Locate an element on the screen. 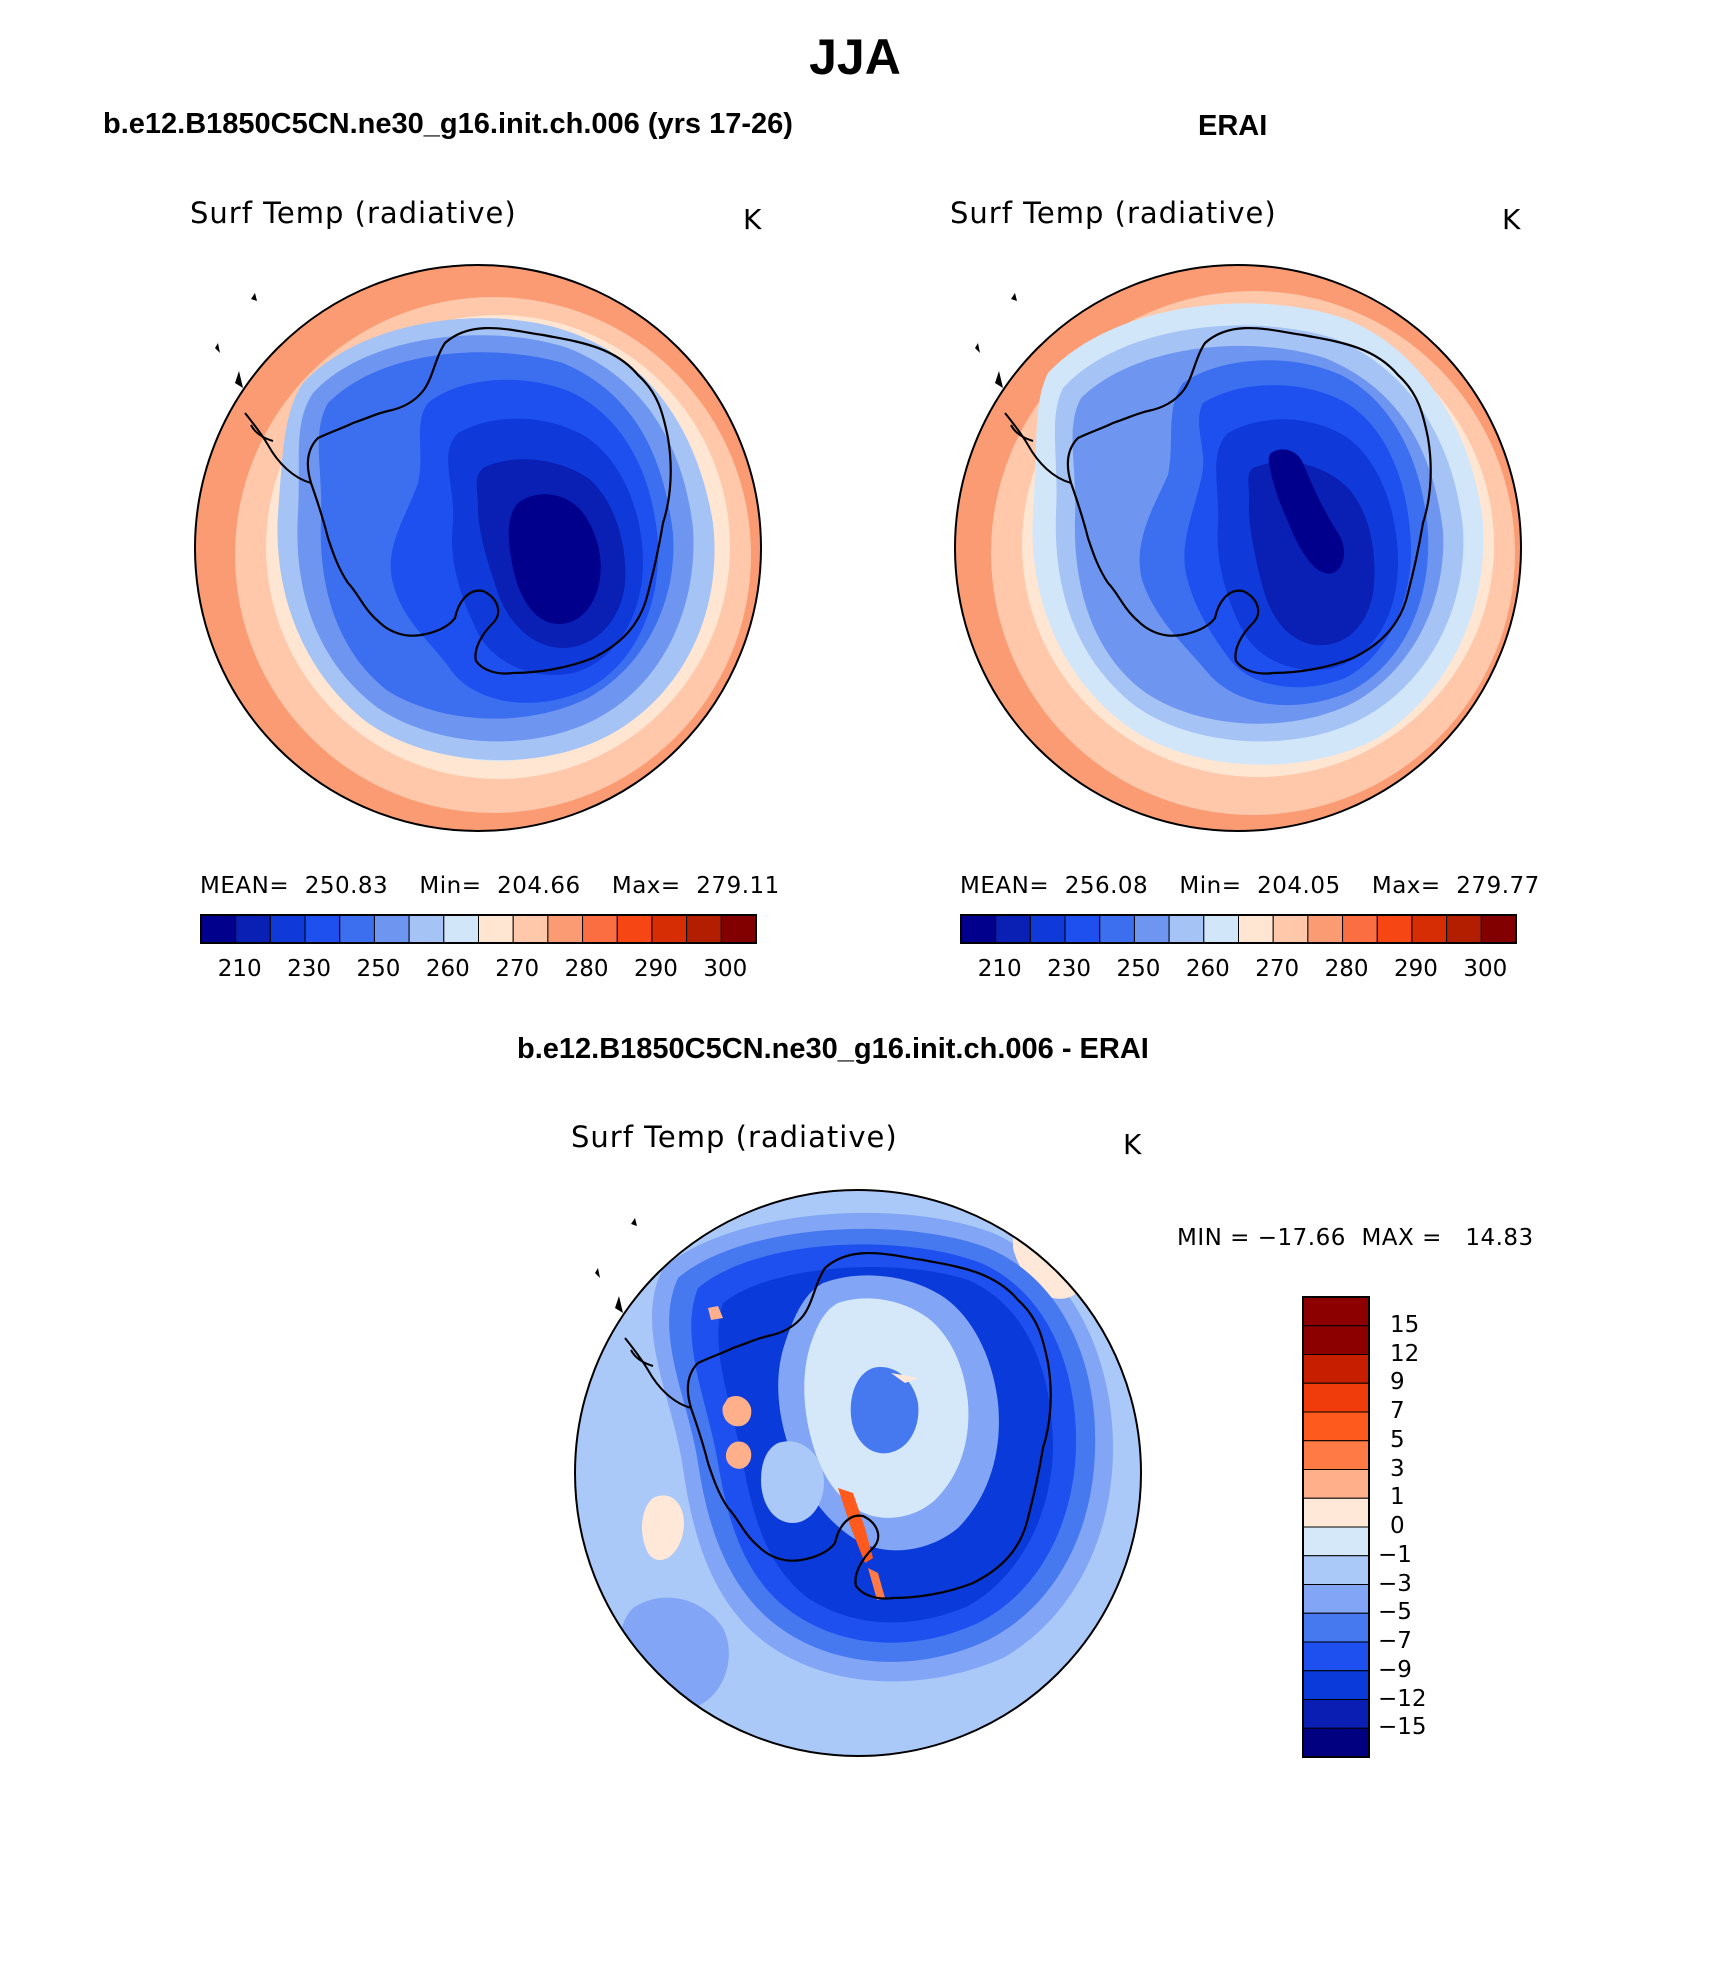 The width and height of the screenshot is (1710, 1969). colorbar-tick-label: −5 is located at coordinates (1395, 1612).